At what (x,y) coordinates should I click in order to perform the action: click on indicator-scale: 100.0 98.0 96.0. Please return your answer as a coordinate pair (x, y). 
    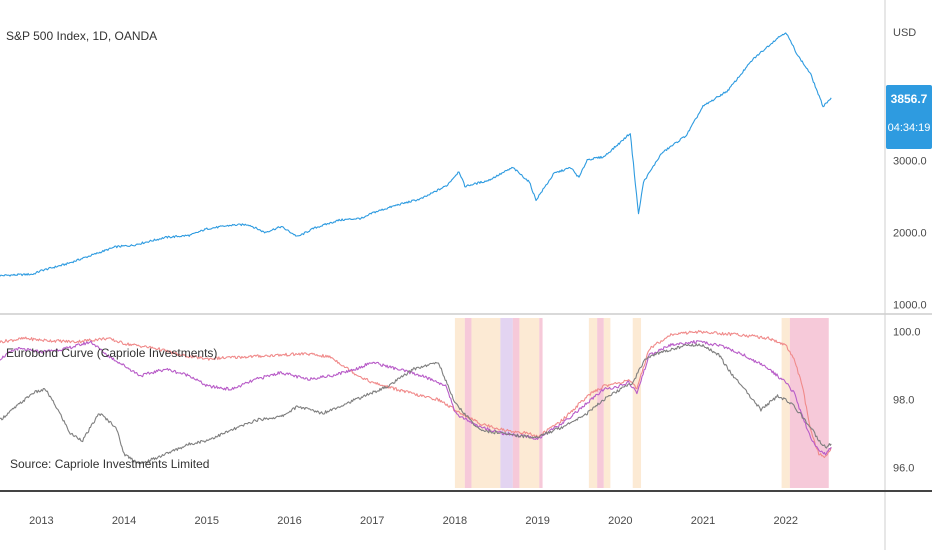
    Looking at the image, I should click on (907, 401).